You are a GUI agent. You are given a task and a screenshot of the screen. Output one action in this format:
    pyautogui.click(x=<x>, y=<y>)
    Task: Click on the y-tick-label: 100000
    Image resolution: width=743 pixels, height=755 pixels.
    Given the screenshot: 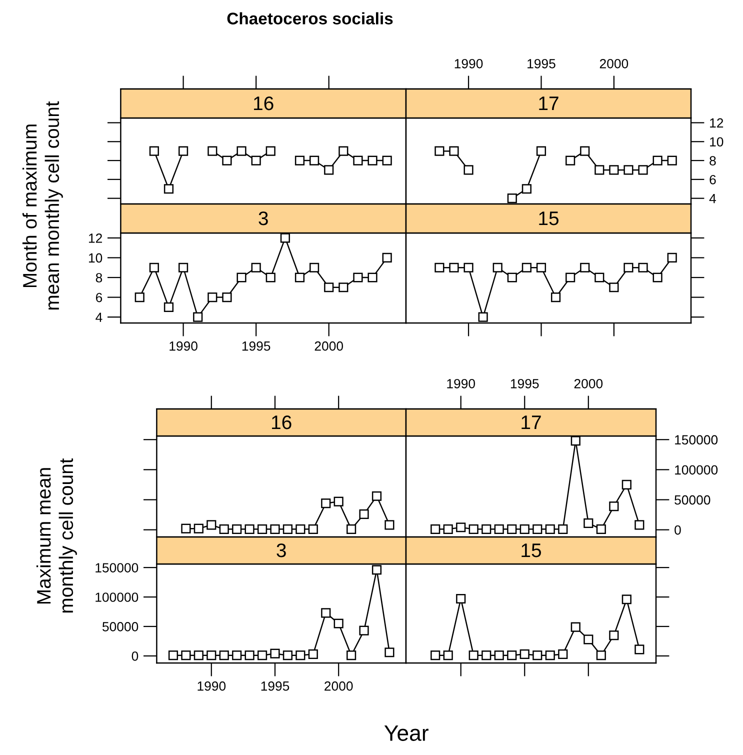 What is the action you would take?
    pyautogui.click(x=117, y=597)
    